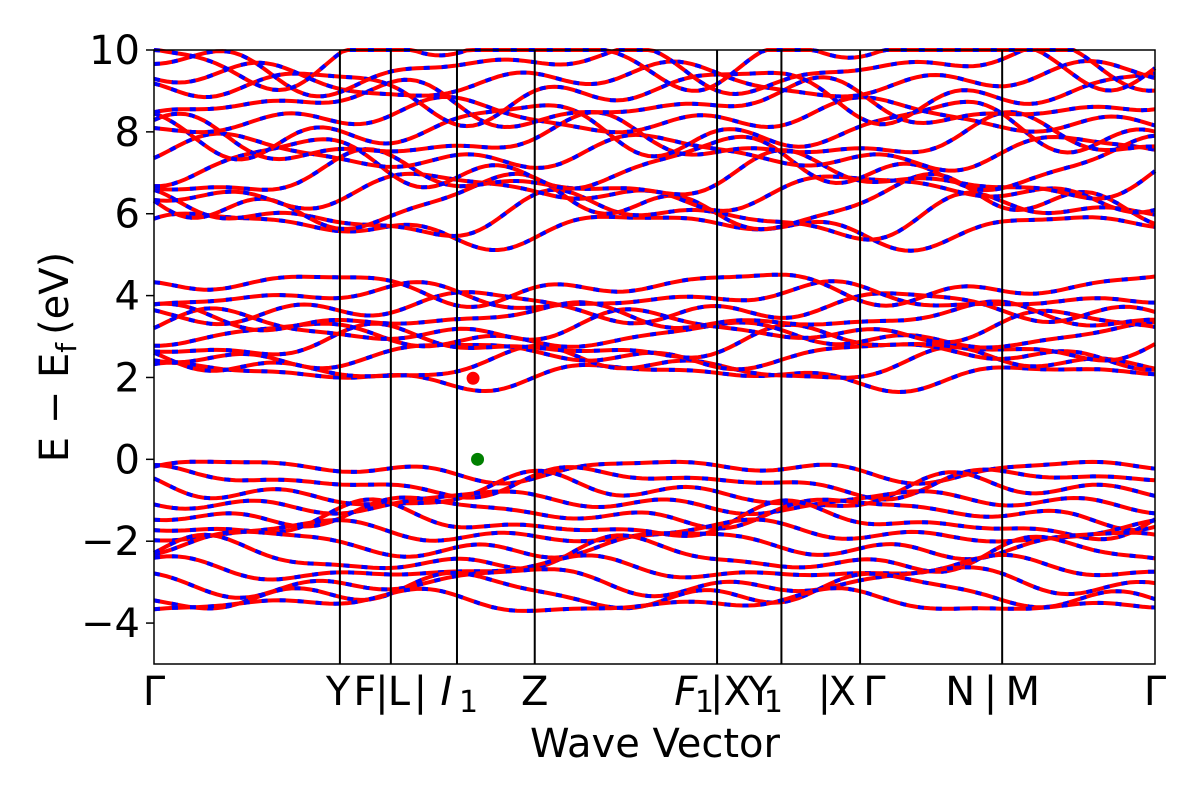 This screenshot has width=1200, height=804. What do you see at coordinates (473, 378) in the screenshot?
I see `cbm-marker` at bounding box center [473, 378].